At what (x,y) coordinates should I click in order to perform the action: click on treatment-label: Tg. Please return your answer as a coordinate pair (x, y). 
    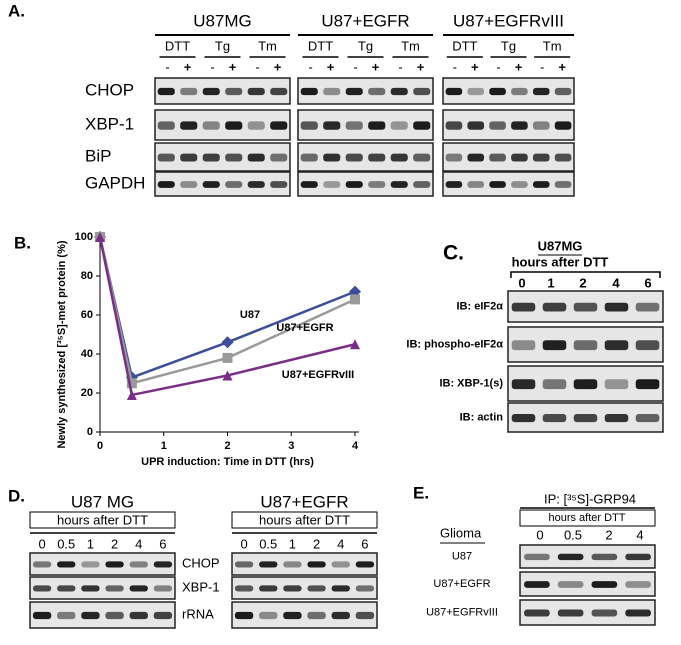
    Looking at the image, I should click on (365, 45).